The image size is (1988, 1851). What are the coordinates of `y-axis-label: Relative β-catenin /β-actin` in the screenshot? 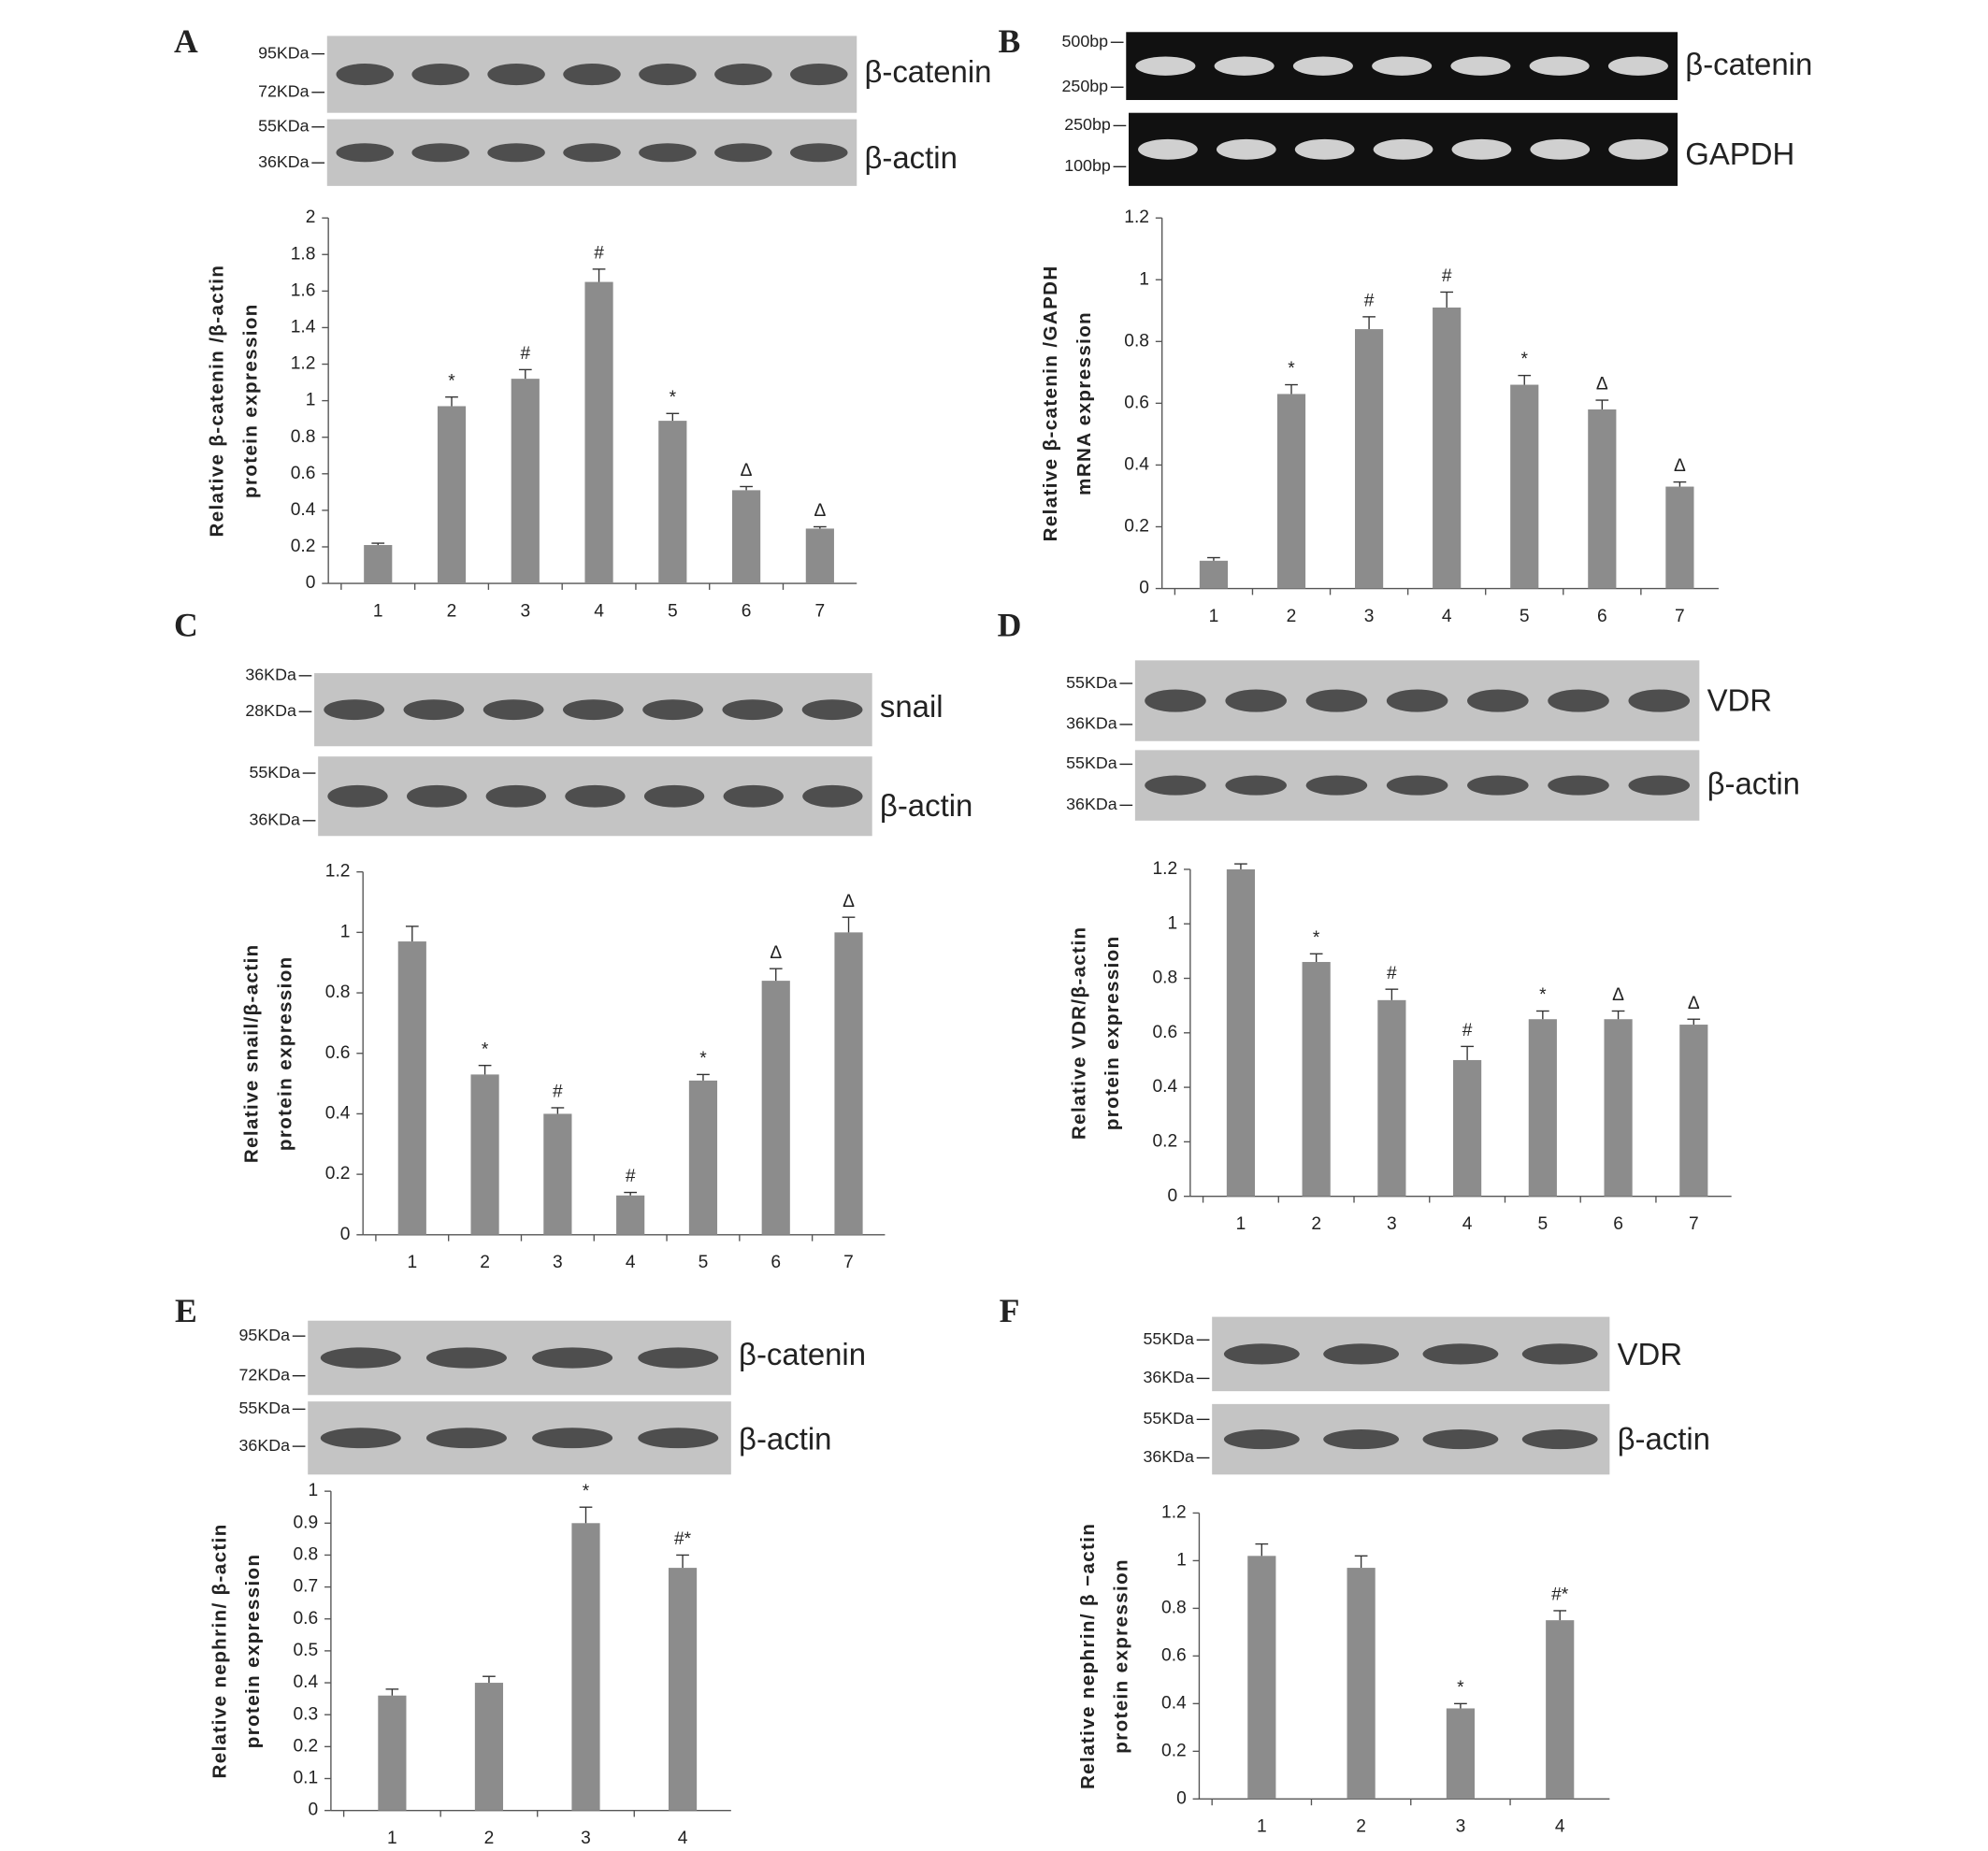 It's located at (217, 401).